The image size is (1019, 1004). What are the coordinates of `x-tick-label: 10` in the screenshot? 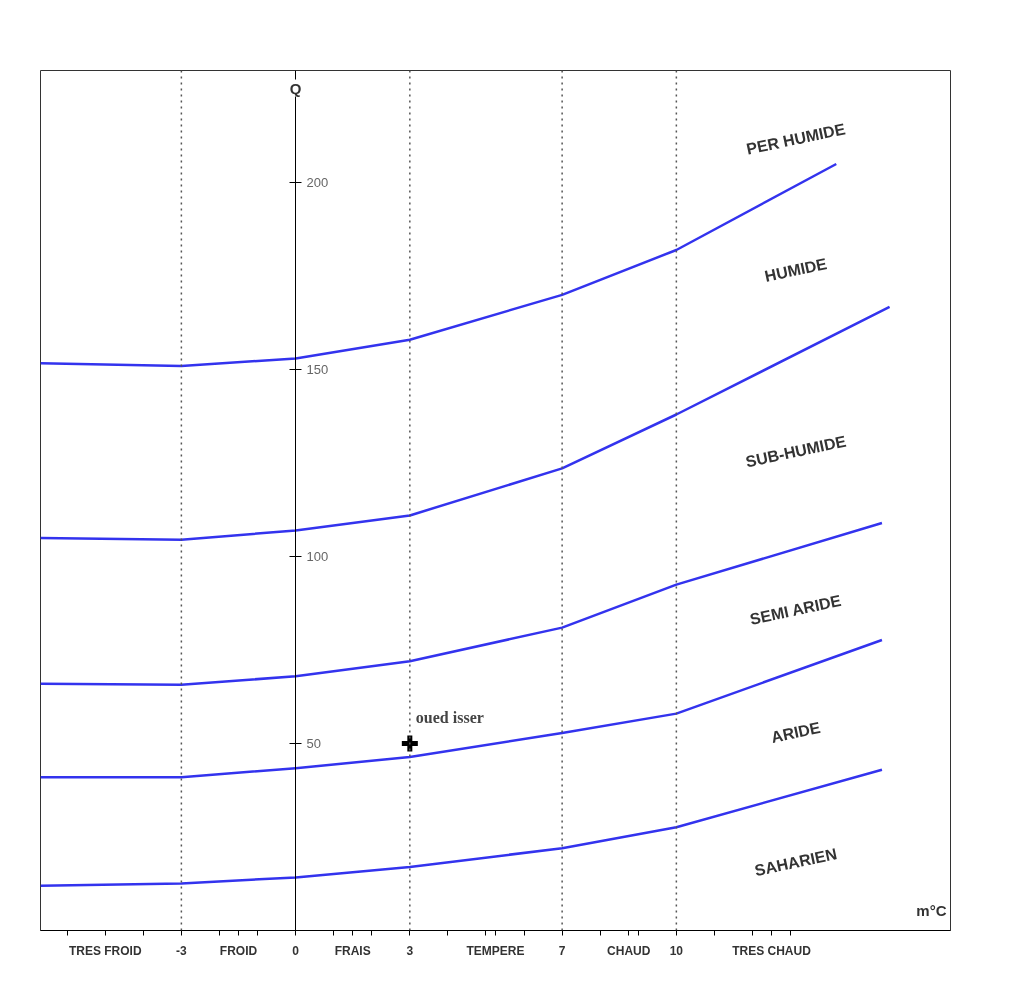 It's located at (676, 950).